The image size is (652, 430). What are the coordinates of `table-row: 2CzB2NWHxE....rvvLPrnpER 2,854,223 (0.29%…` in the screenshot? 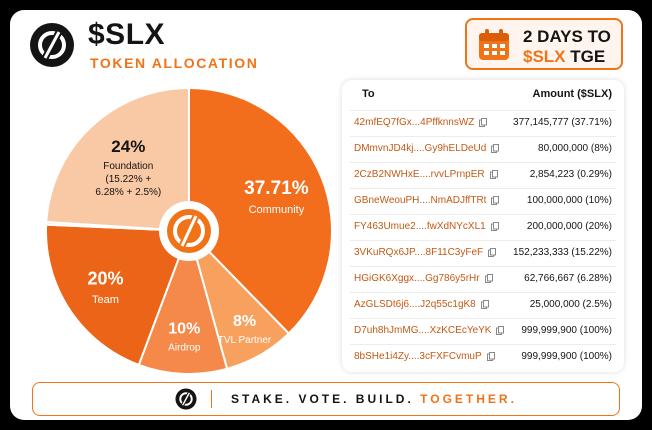 It's located at (483, 175).